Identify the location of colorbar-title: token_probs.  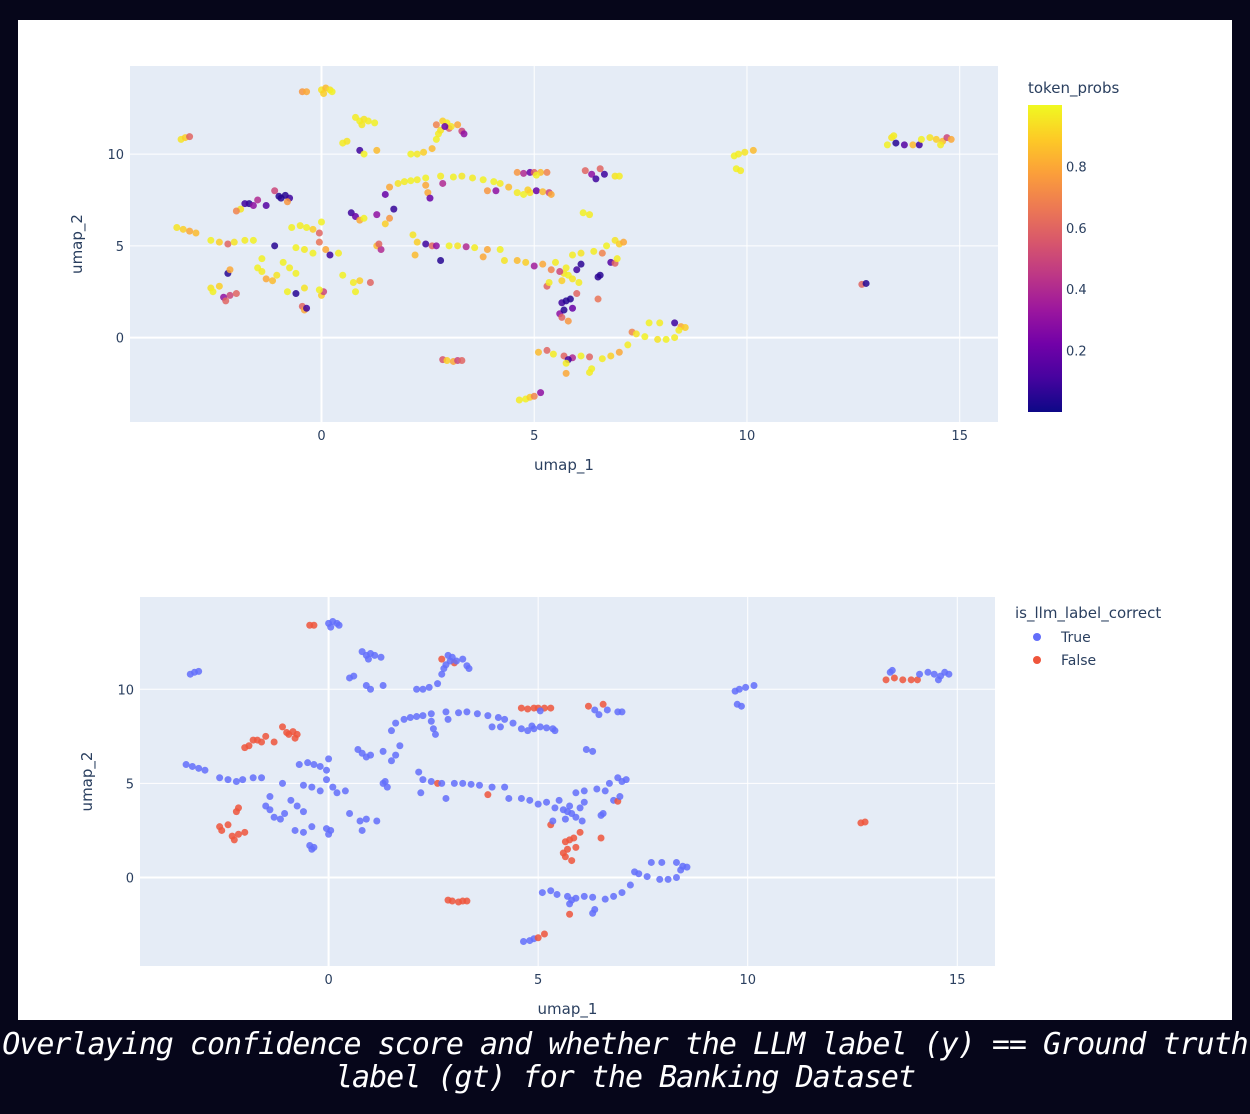
(1074, 88).